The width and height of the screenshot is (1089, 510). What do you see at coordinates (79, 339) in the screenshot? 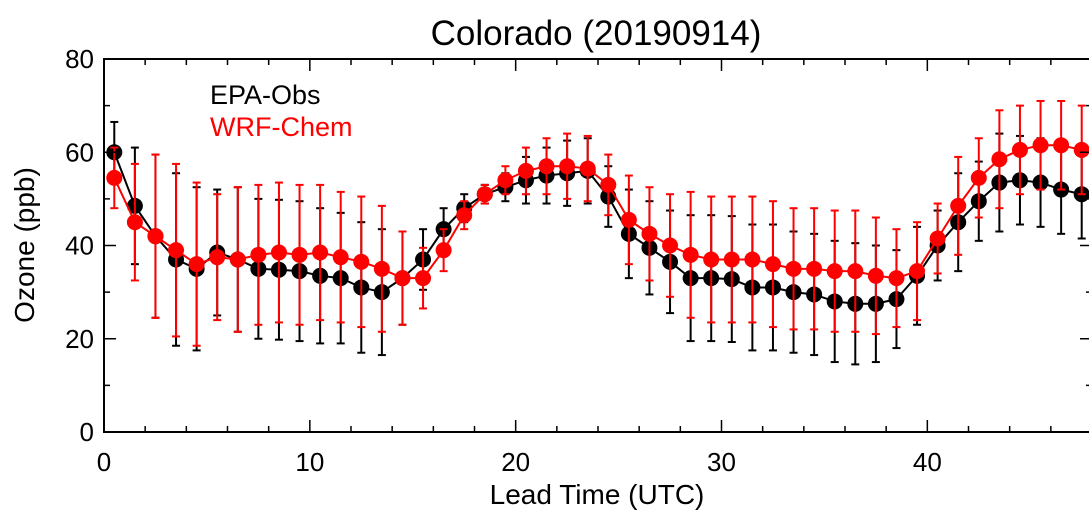
I see `y-tick-label: 20` at bounding box center [79, 339].